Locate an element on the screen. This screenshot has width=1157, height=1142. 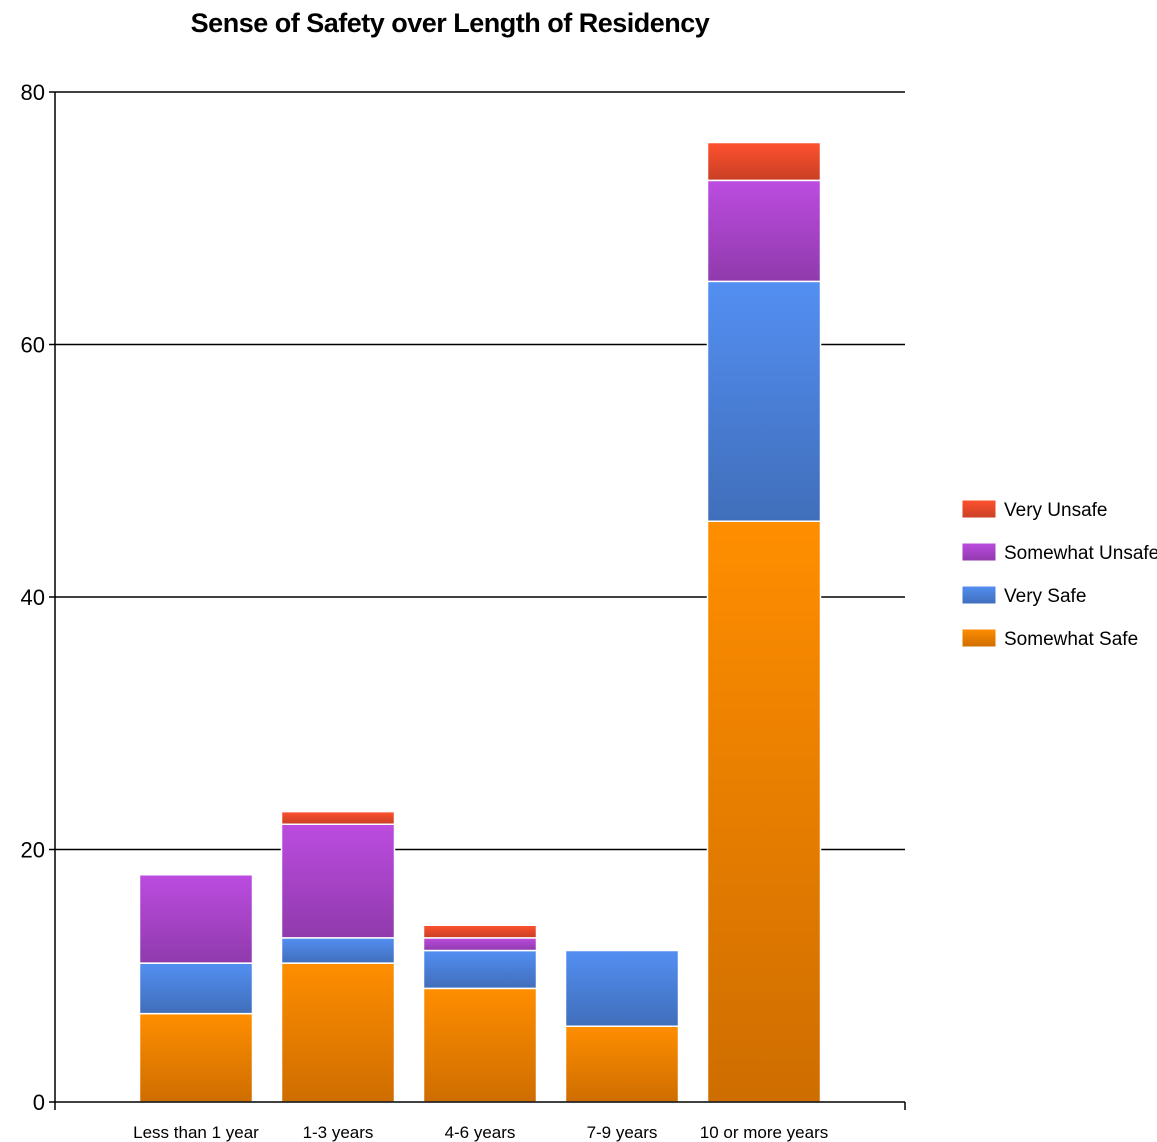
bar-somewhat-safe-10-or-more-years is located at coordinates (764, 811).